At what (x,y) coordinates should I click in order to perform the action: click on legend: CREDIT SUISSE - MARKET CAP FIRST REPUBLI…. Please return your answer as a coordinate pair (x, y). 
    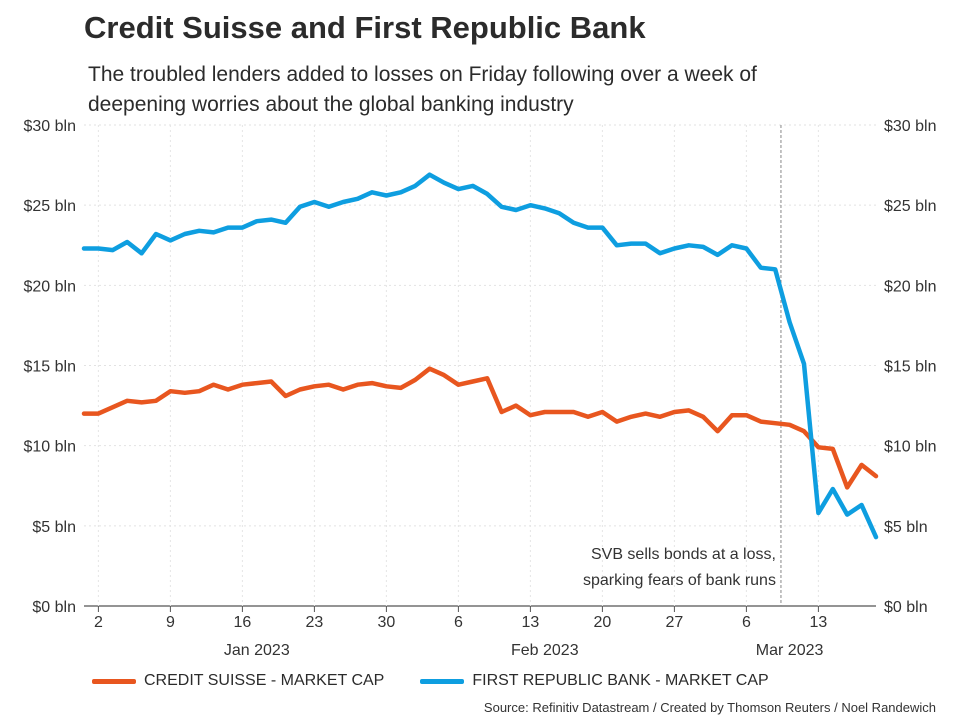
    Looking at the image, I should click on (448, 681).